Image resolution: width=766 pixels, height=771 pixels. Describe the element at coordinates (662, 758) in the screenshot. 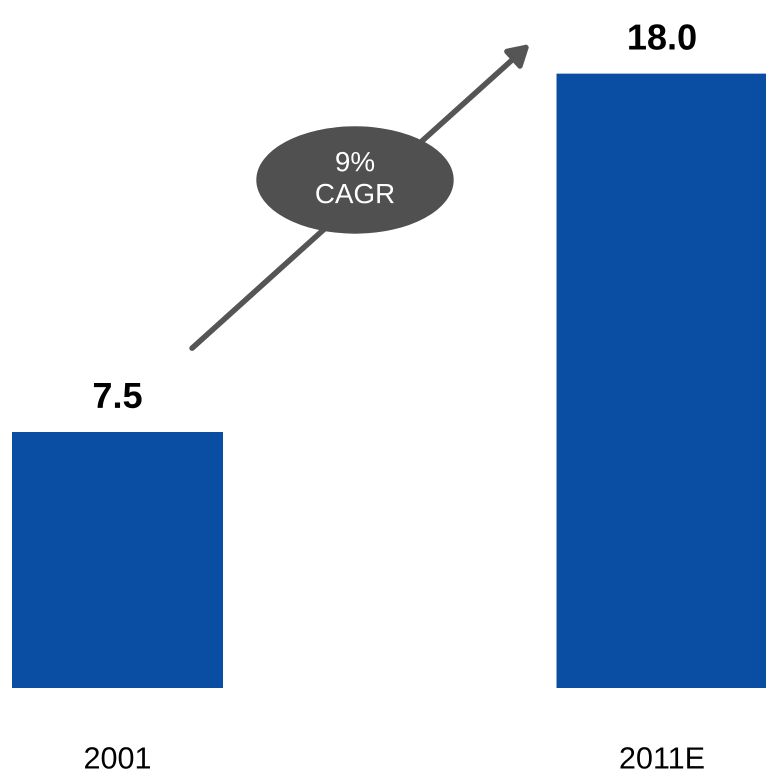

I see `x-tick-label: 2011E` at that location.